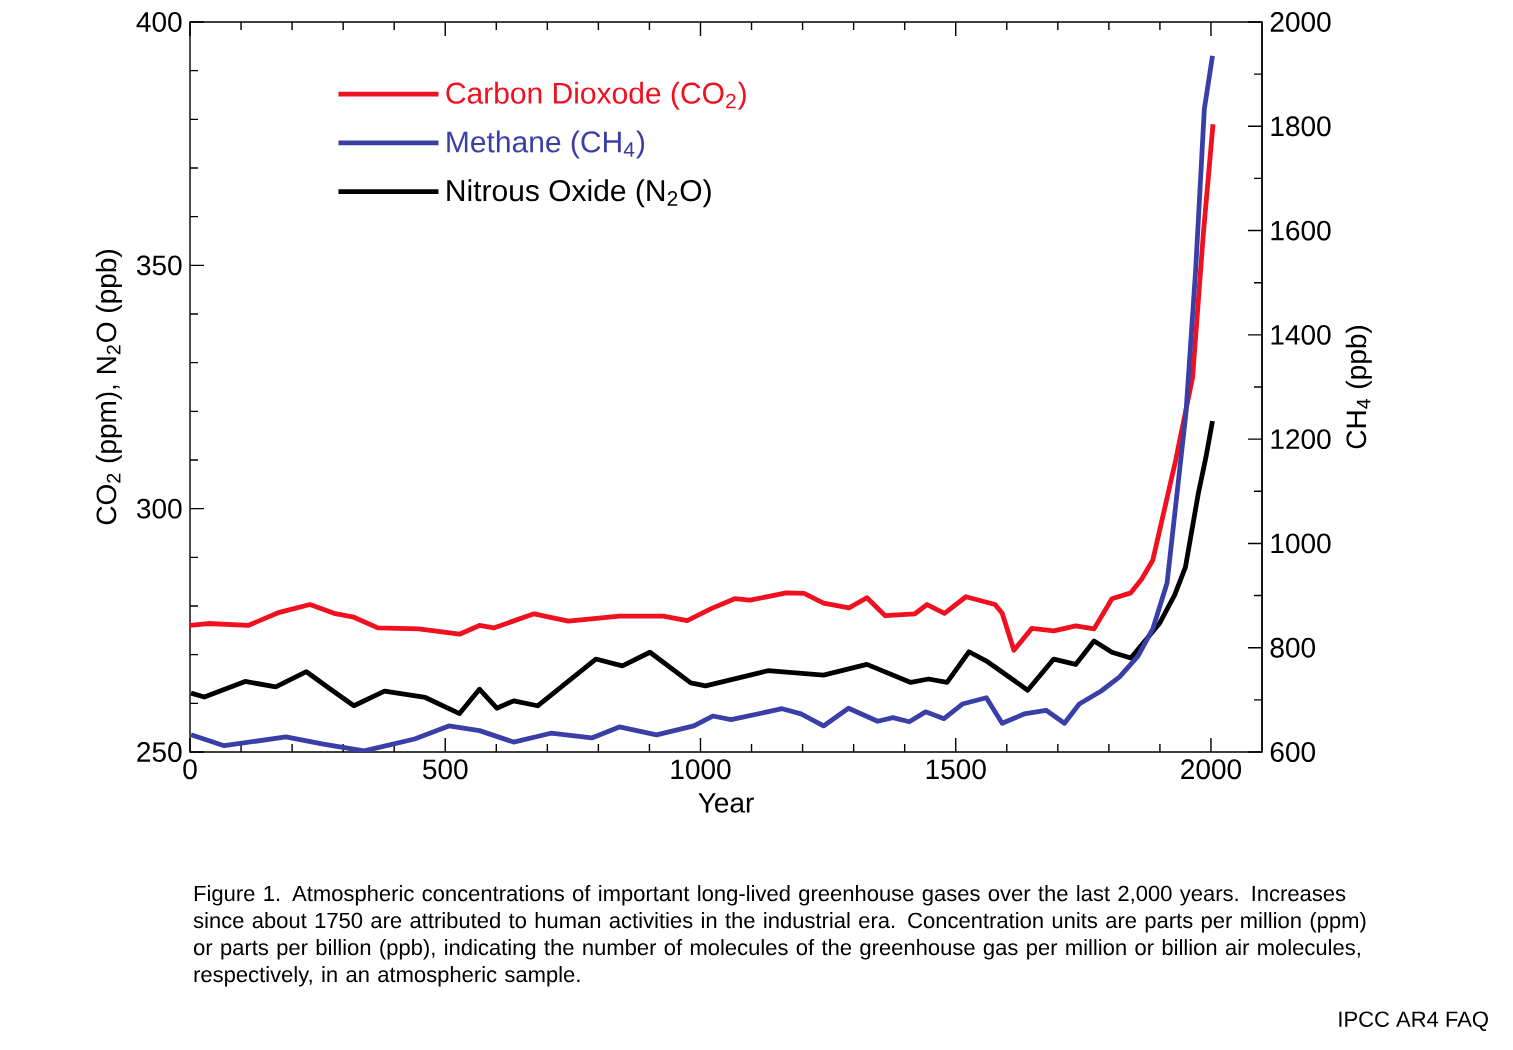 The height and width of the screenshot is (1050, 1513). What do you see at coordinates (1358, 387) in the screenshot?
I see `y2-axis-title: CH$_{4}$ (ppb)` at bounding box center [1358, 387].